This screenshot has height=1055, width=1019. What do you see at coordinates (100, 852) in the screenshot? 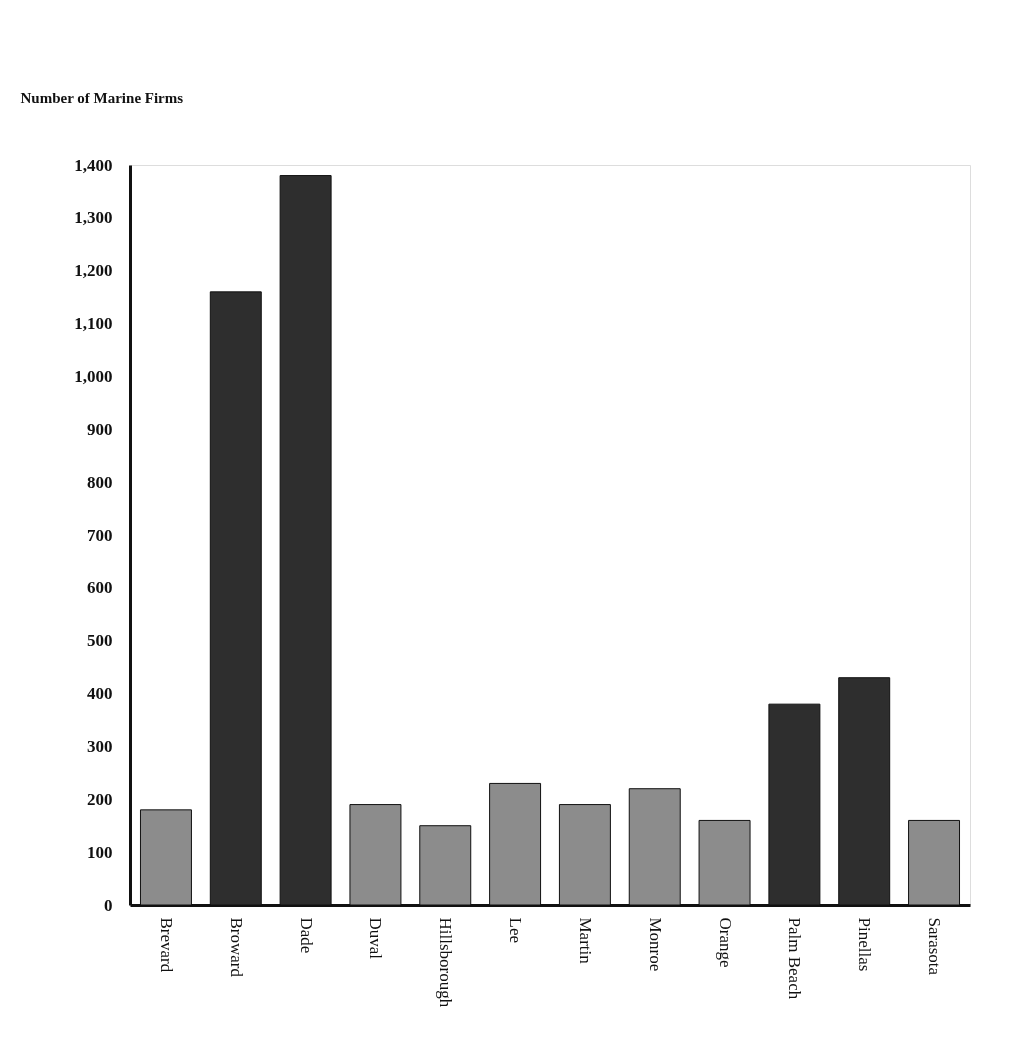
I see `y-tick-label: 100` at bounding box center [100, 852].